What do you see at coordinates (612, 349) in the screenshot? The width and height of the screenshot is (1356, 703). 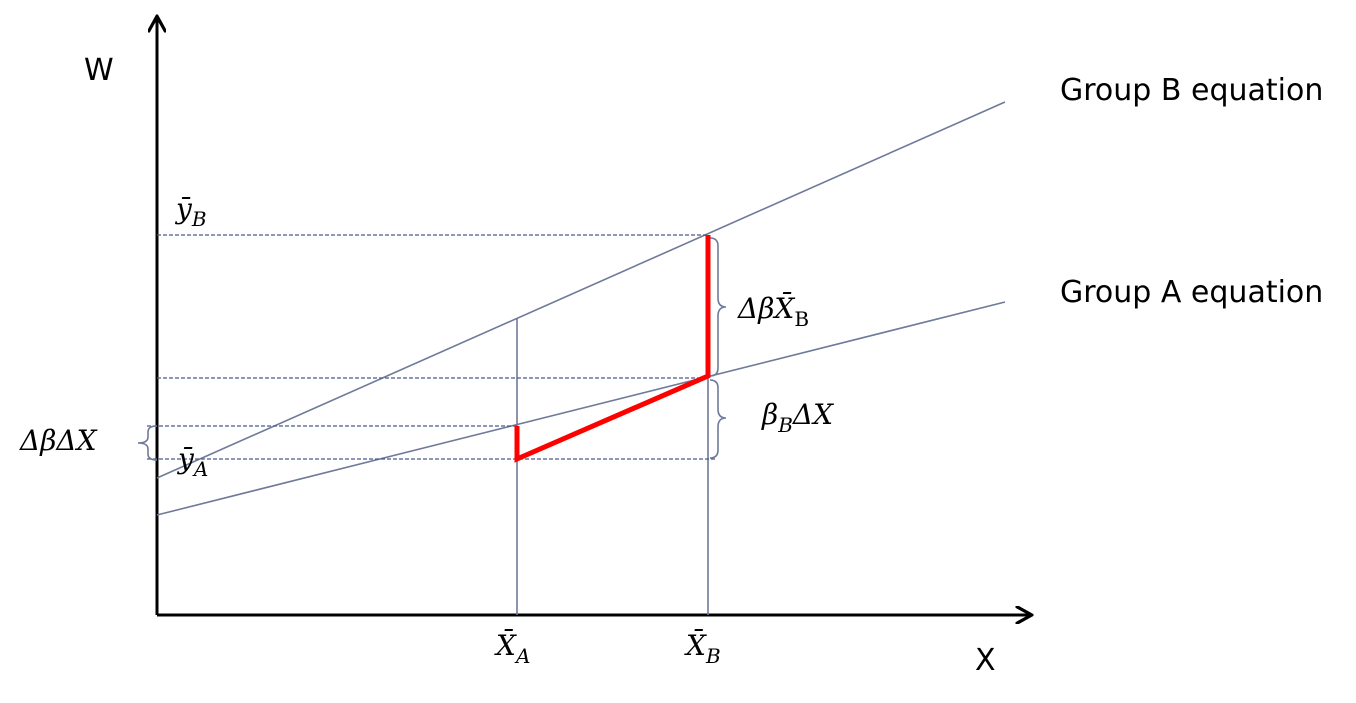 I see `decomposition-path` at bounding box center [612, 349].